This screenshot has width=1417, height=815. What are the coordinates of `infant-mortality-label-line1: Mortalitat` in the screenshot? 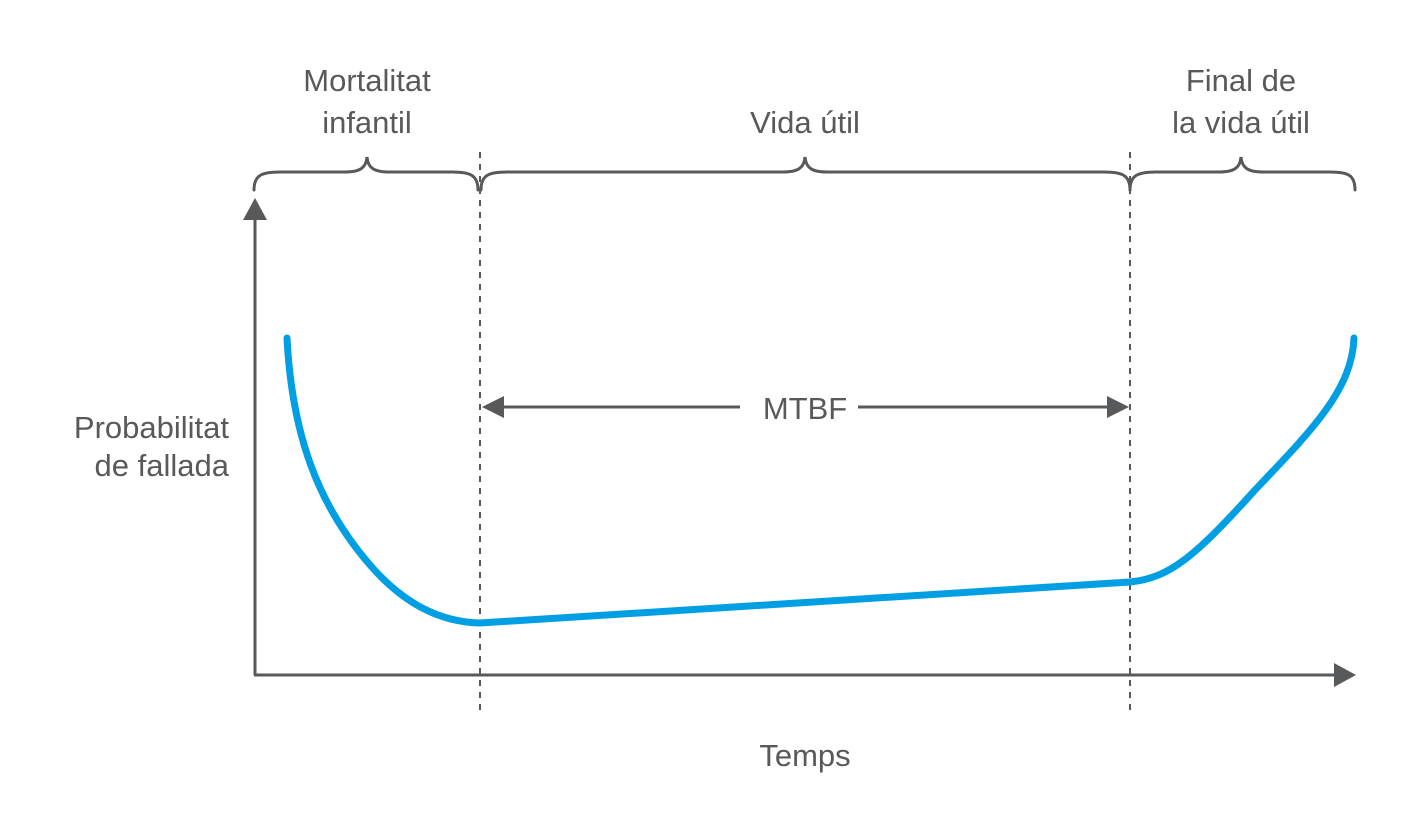 It's located at (367, 80).